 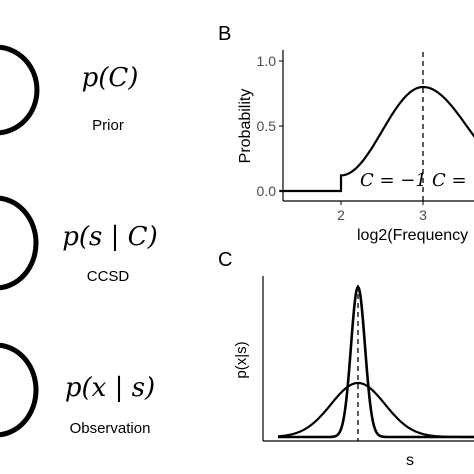 I want to click on prior-label: Prior, so click(x=108, y=125).